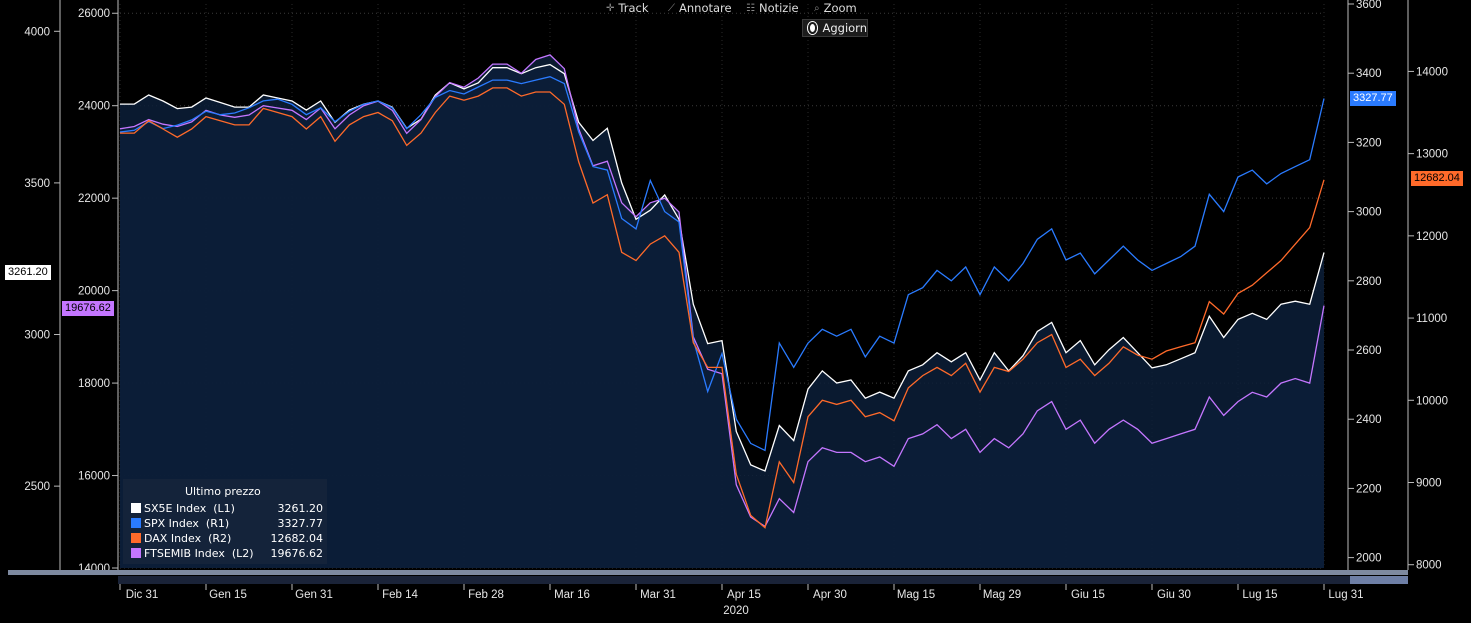  I want to click on legend-name: SX5E Index (L1), so click(189, 508).